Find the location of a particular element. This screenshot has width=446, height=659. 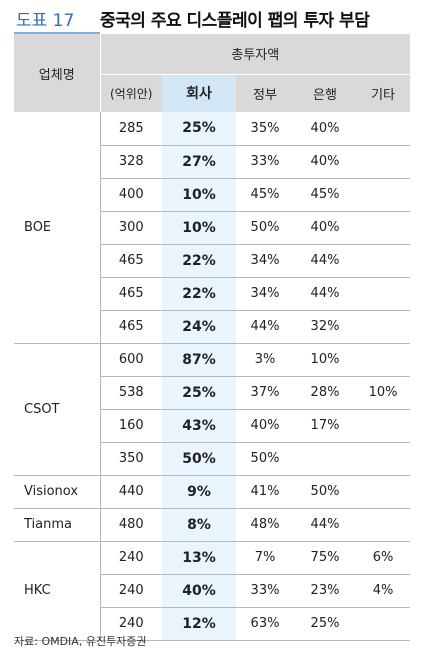

bank-share-cell: 25% is located at coordinates (325, 624).